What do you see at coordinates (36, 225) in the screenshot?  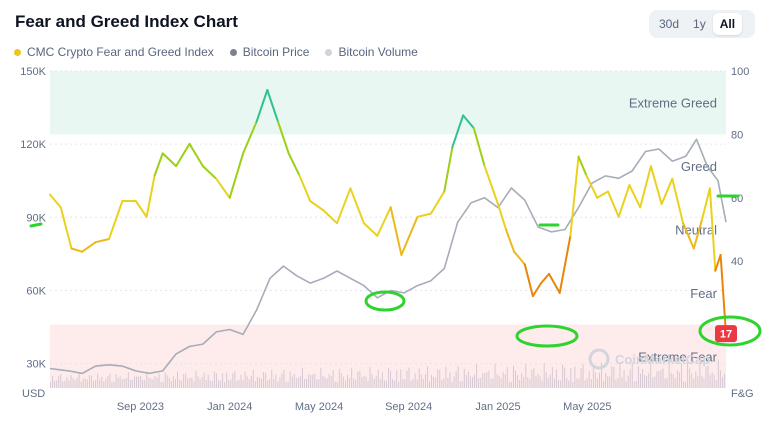 I see `annotation-mark` at bounding box center [36, 225].